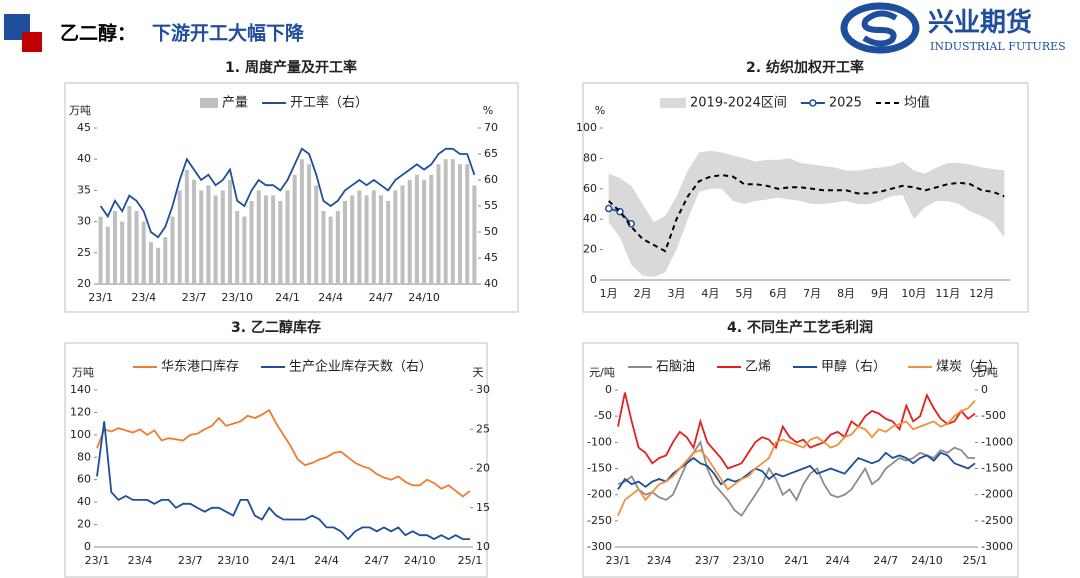 This screenshot has width=1080, height=578. Describe the element at coordinates (491, 179) in the screenshot. I see `y2-tick-label: 60` at that location.